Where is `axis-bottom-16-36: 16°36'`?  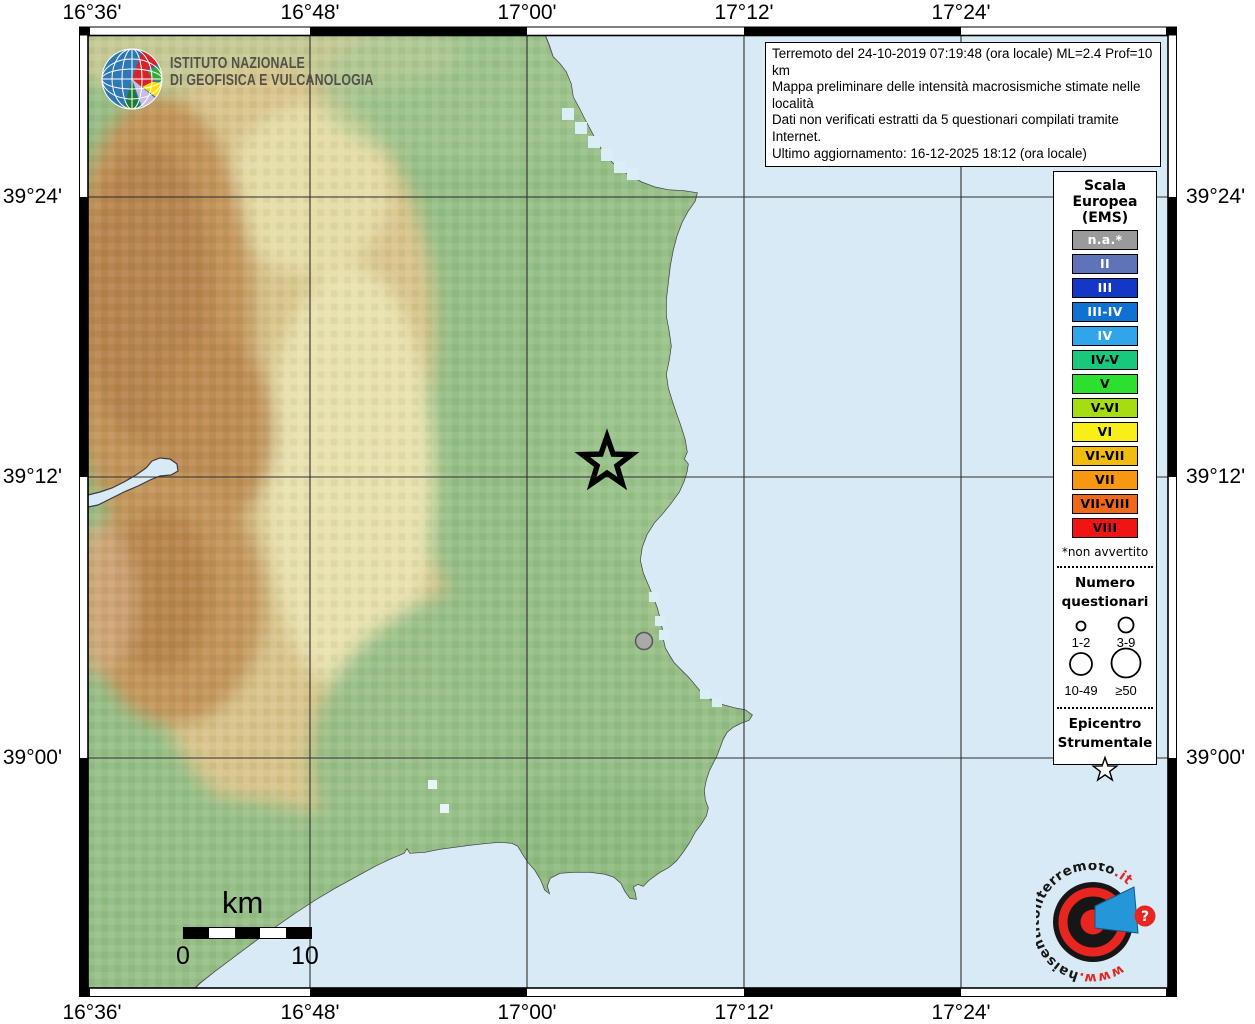 axis-bottom-16-36: 16°36' is located at coordinates (92, 1012).